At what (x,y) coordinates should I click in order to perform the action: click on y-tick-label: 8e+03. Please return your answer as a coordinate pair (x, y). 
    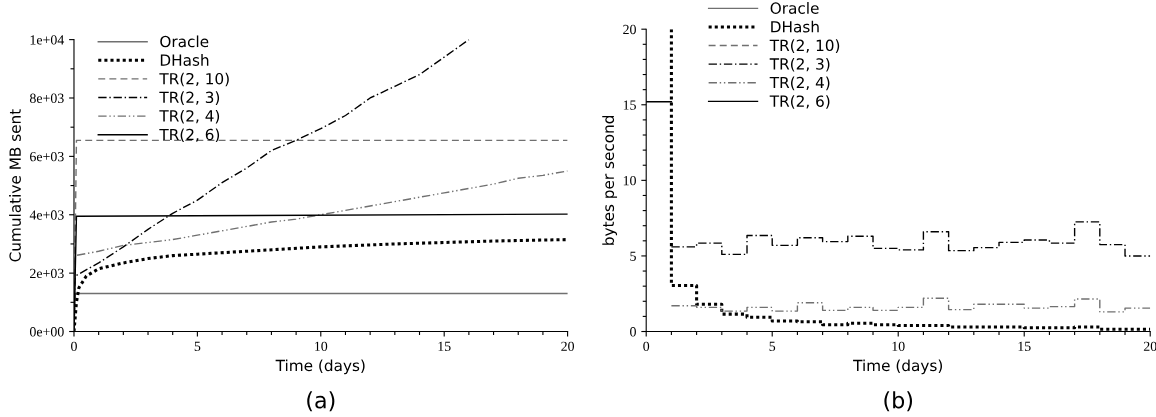
    Looking at the image, I should click on (46, 98).